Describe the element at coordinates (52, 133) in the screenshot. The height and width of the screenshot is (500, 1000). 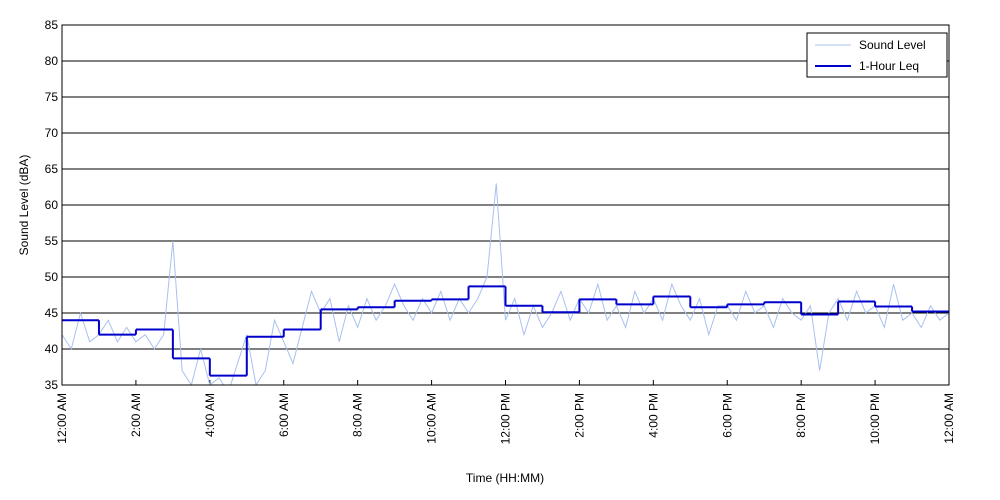
I see `y-tick-label: 70` at that location.